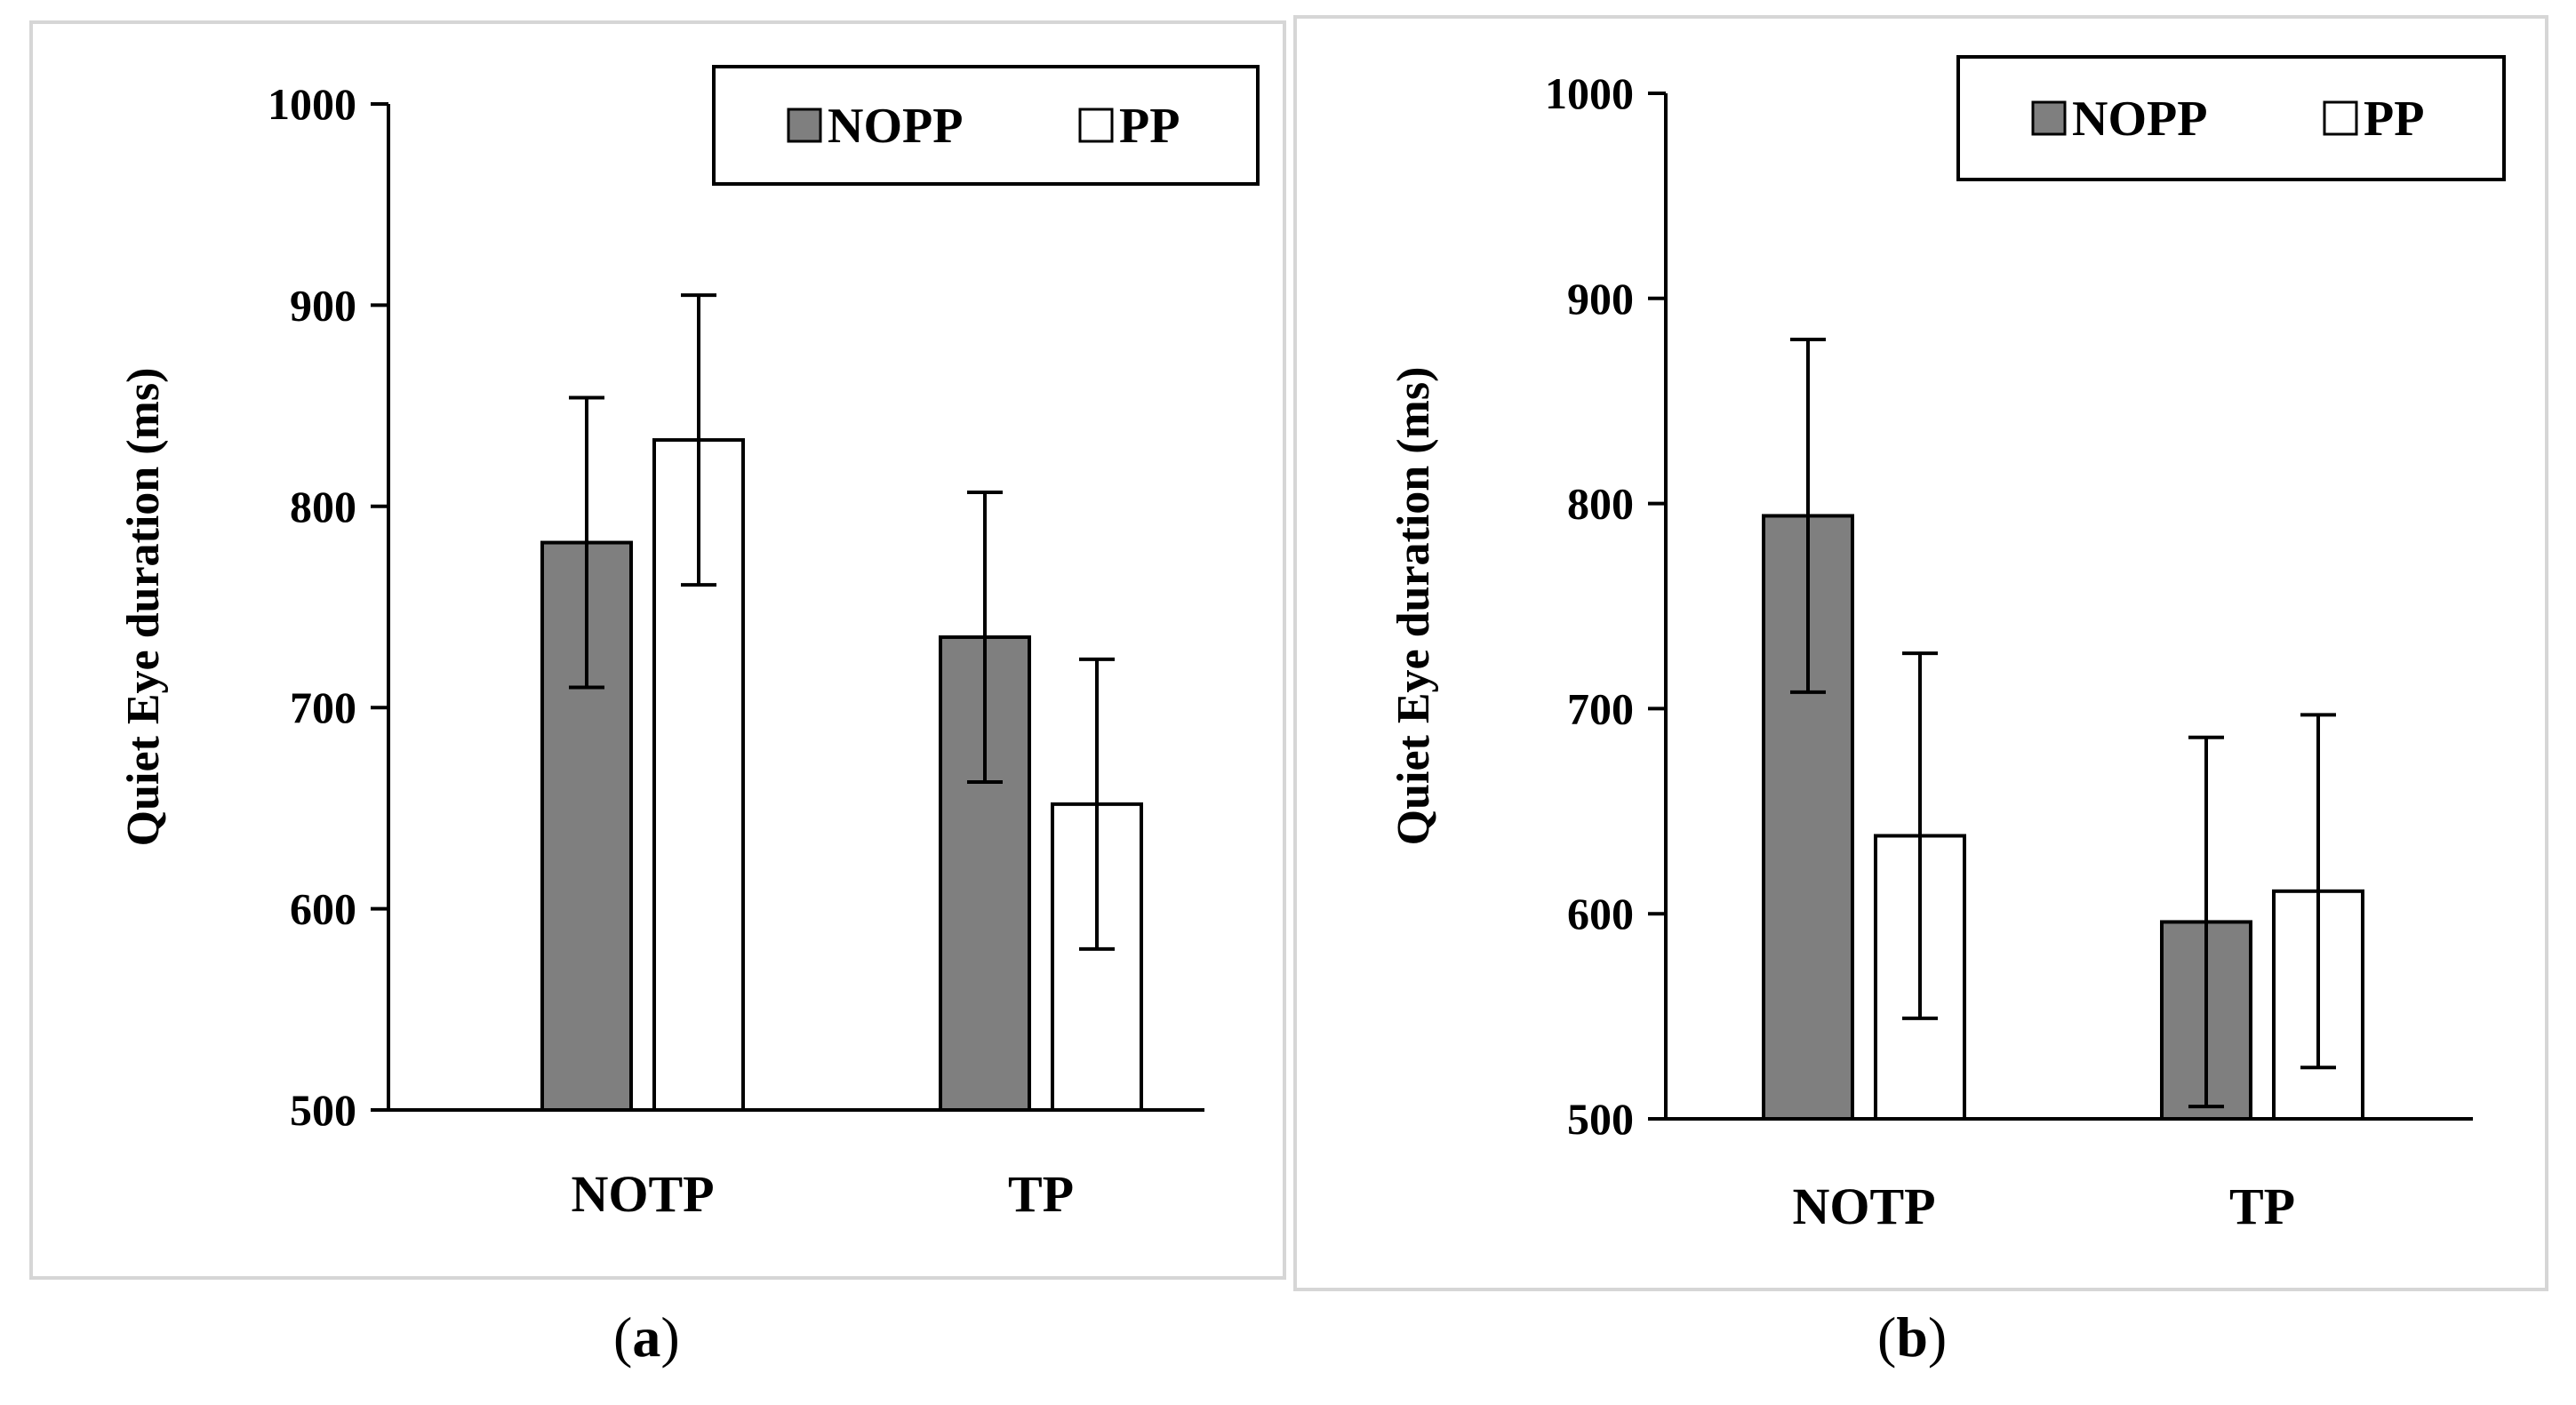 This screenshot has width=2576, height=1405. I want to click on caption-a: (a), so click(646, 1338).